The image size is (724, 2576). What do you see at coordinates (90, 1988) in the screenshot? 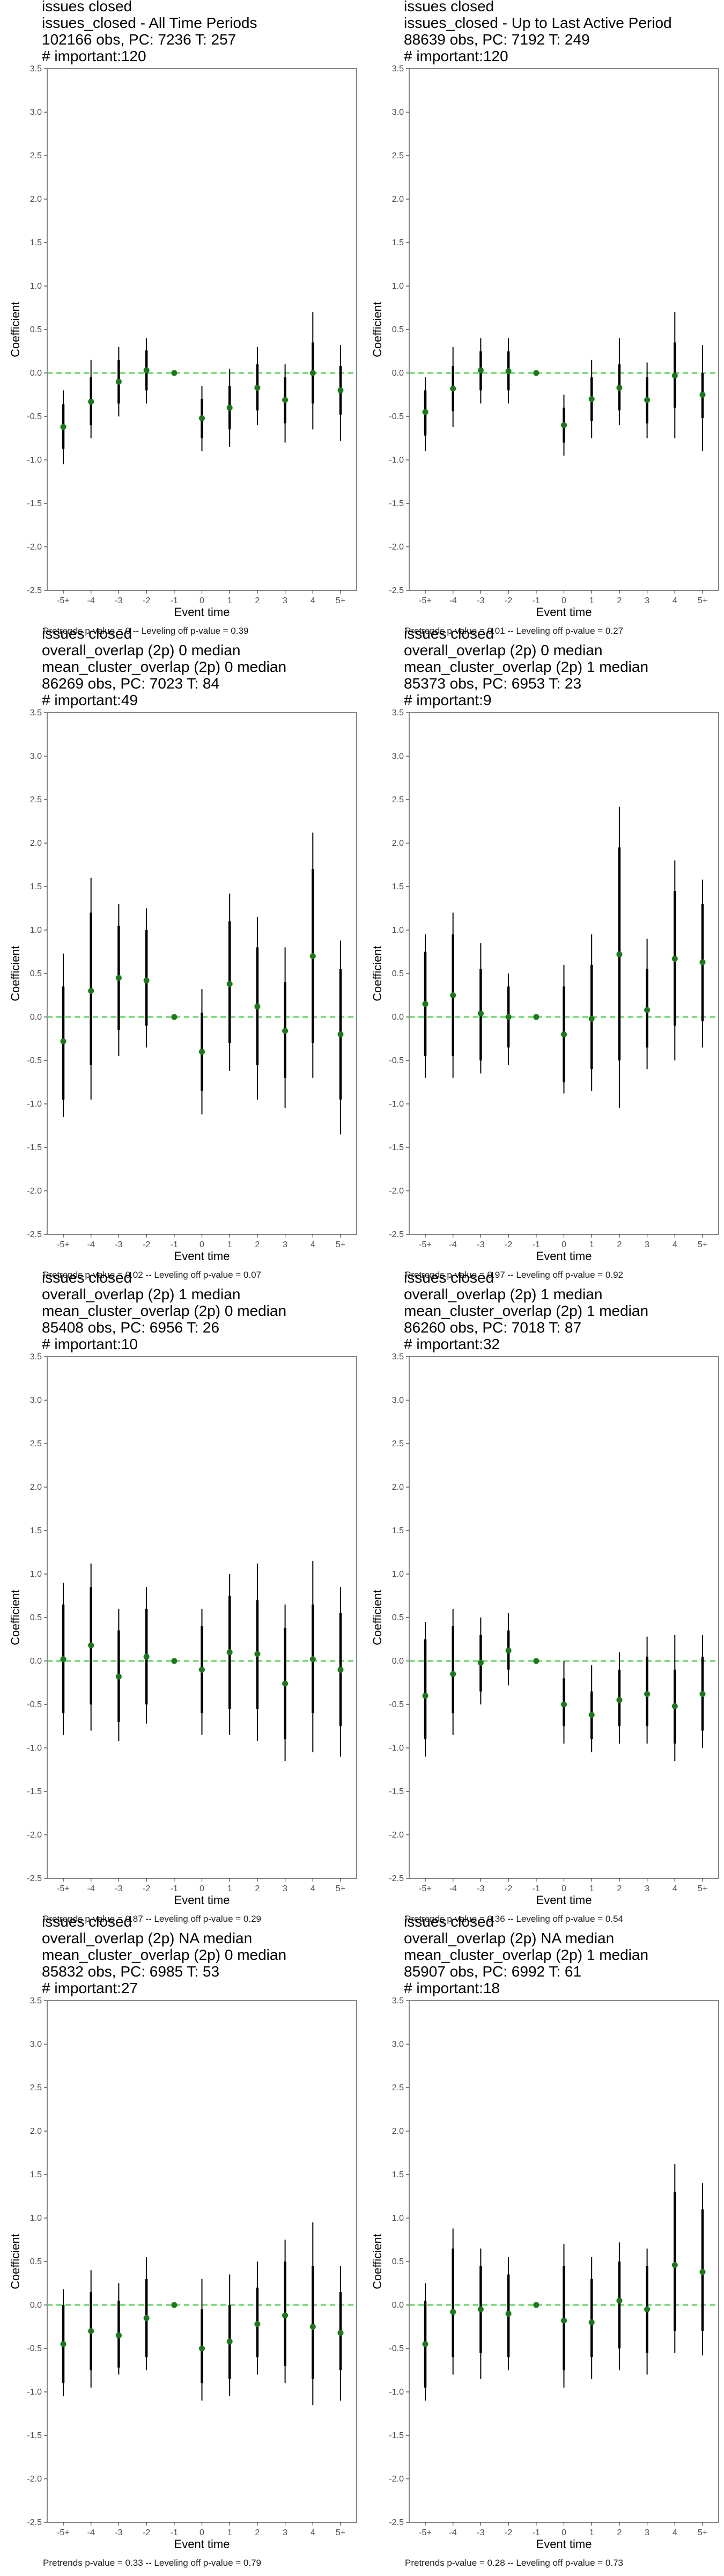
I see `chart-title-line: # important:27` at bounding box center [90, 1988].